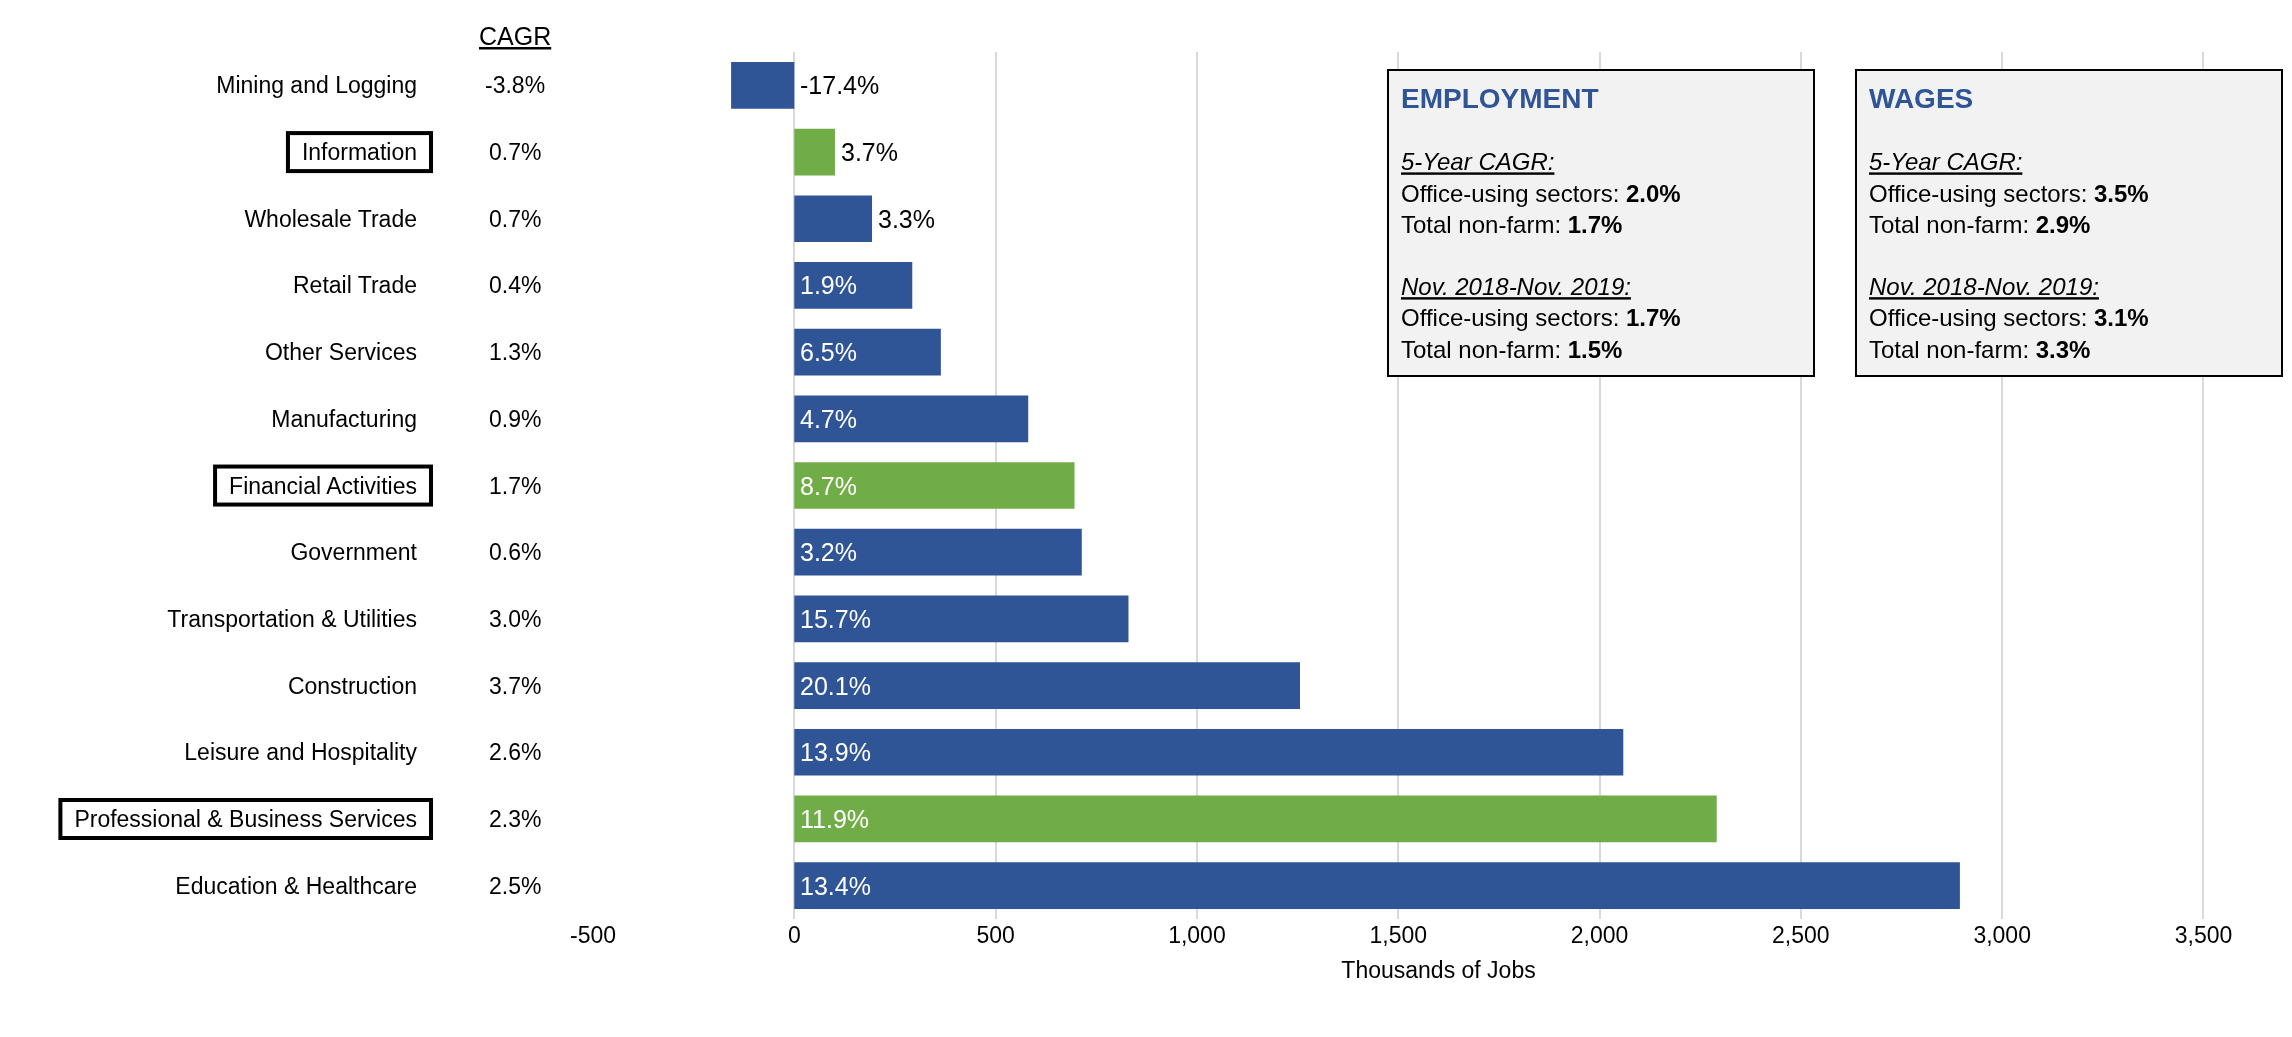  Describe the element at coordinates (354, 285) in the screenshot. I see `y-tick-label: Retail Trade` at that location.